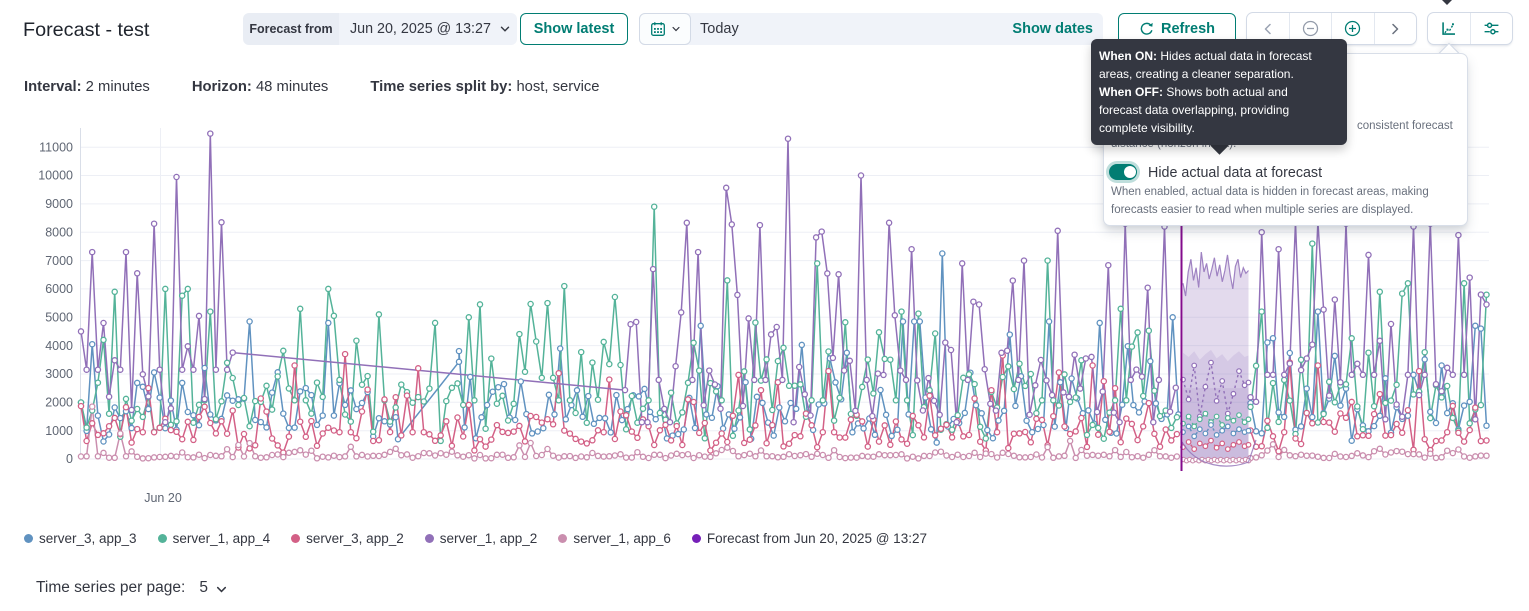 The width and height of the screenshot is (1529, 611). Describe the element at coordinates (56, 147) in the screenshot. I see `svg-text: 11000` at that location.